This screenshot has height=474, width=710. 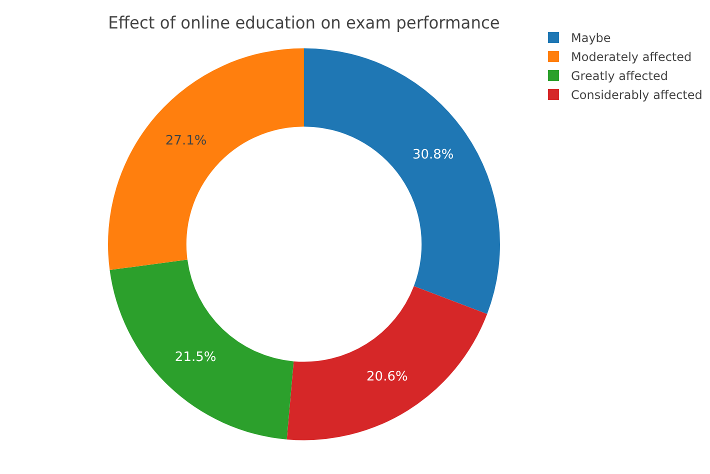 What do you see at coordinates (304, 23) in the screenshot?
I see `chart-title: Effect of online education on exam performance` at bounding box center [304, 23].